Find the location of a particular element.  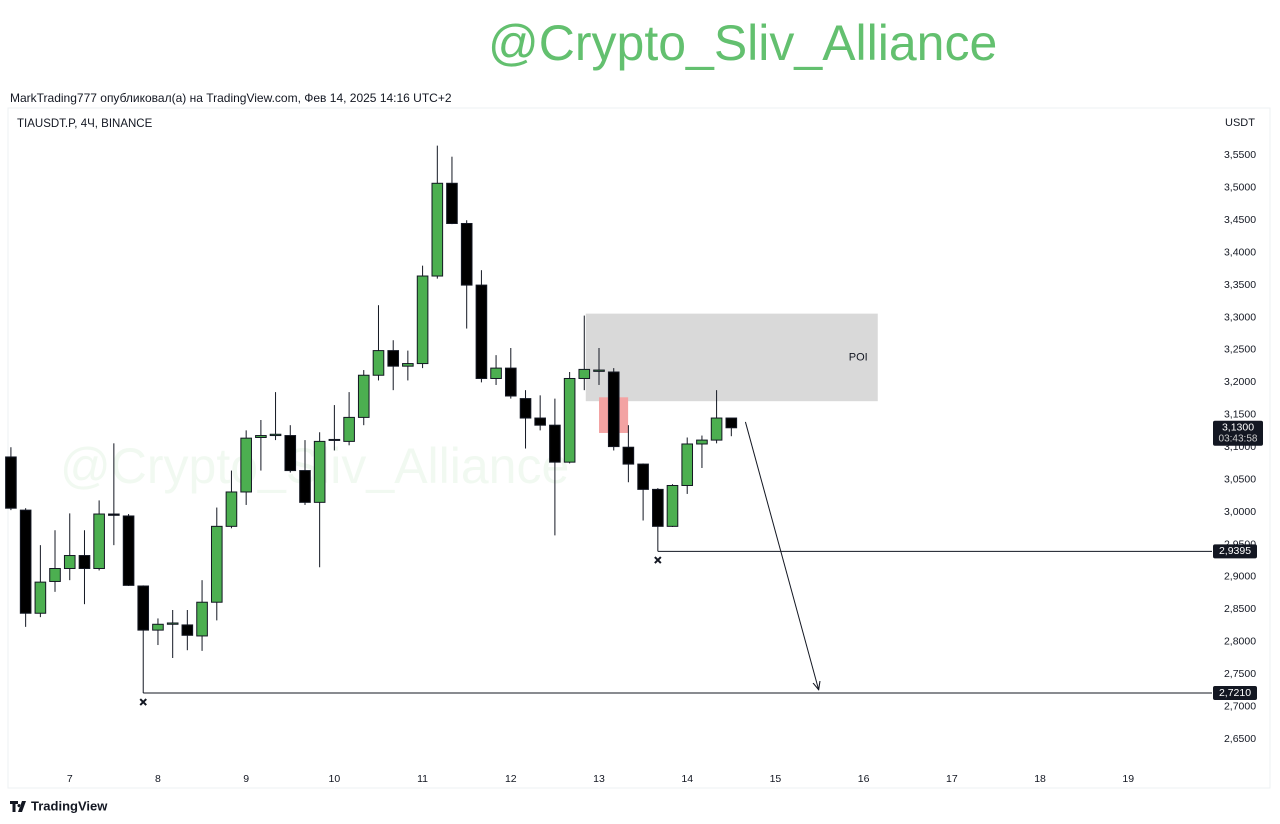

x-tick-label: 19 is located at coordinates (1128, 779).